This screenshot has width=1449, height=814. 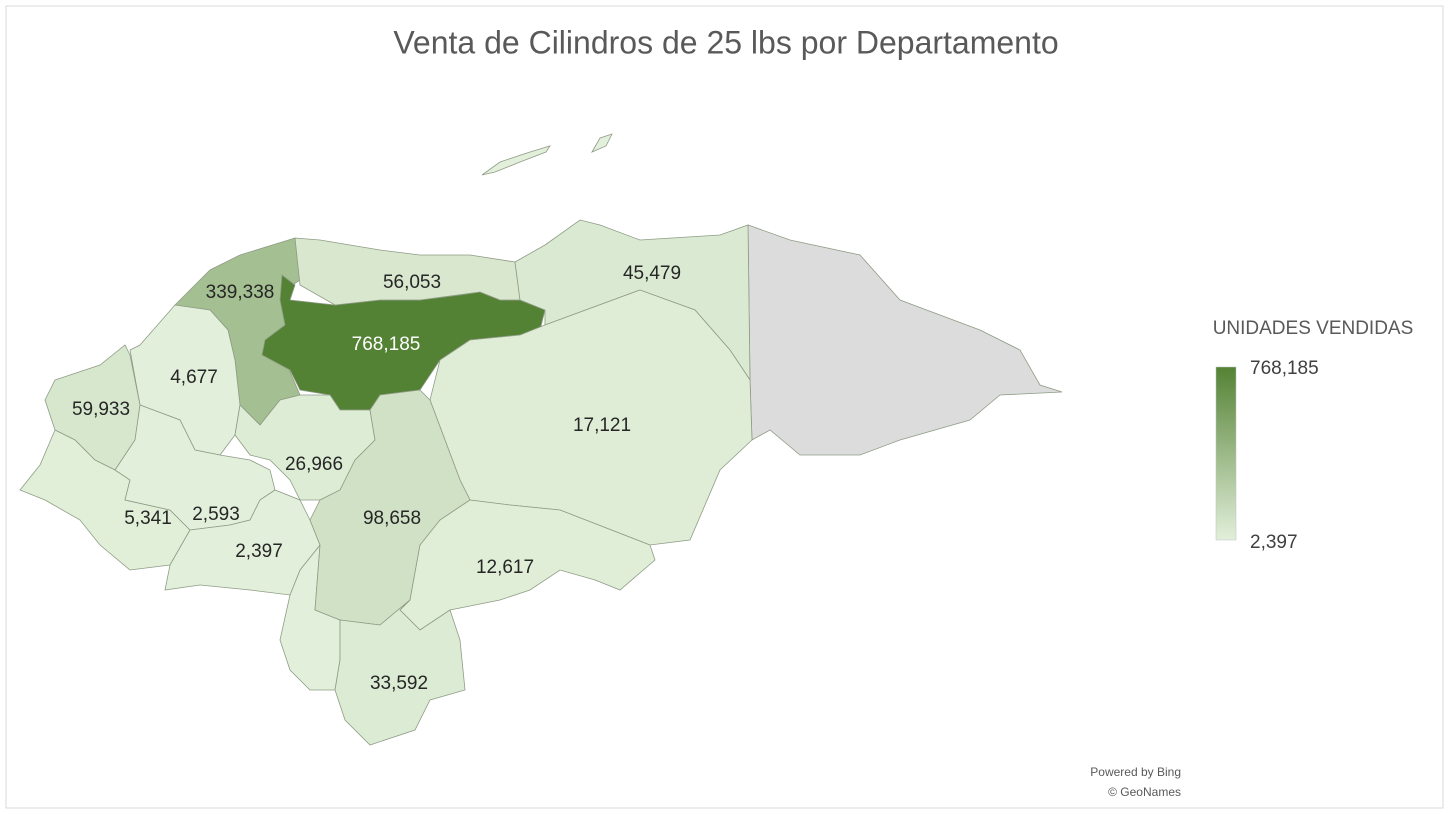 What do you see at coordinates (148, 518) in the screenshot?
I see `value-label: 5,341` at bounding box center [148, 518].